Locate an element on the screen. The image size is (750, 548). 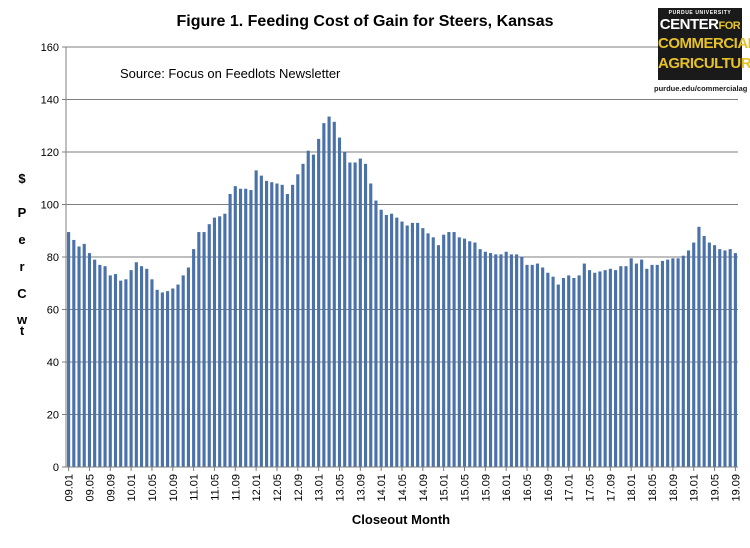
x-tick-label: 17.05 is located at coordinates (591, 488).